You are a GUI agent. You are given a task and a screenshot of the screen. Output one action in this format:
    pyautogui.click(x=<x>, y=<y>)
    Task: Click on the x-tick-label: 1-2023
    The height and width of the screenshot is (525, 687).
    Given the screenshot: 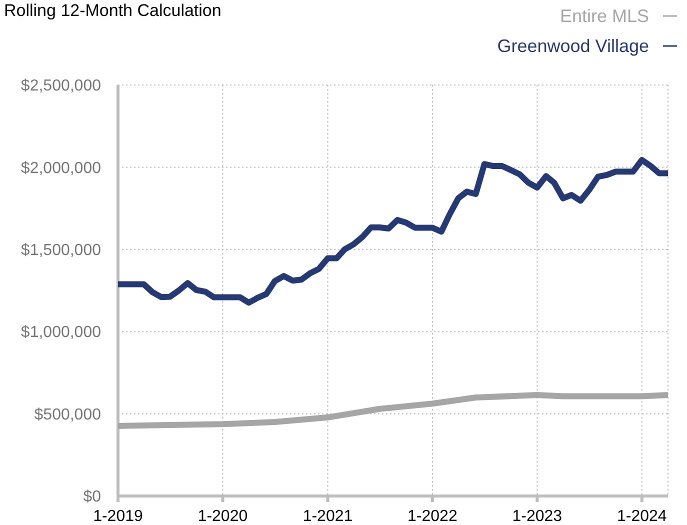 What is the action you would take?
    pyautogui.click(x=537, y=516)
    